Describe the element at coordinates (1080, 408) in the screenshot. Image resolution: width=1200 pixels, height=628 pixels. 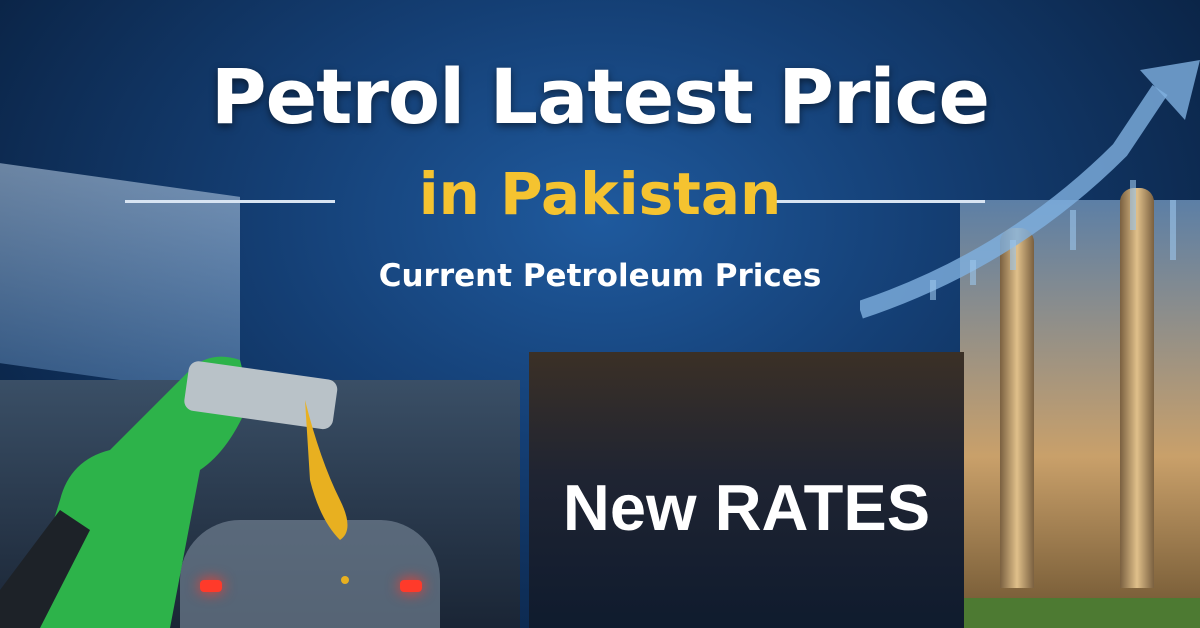
I see `refinery-image` at that location.